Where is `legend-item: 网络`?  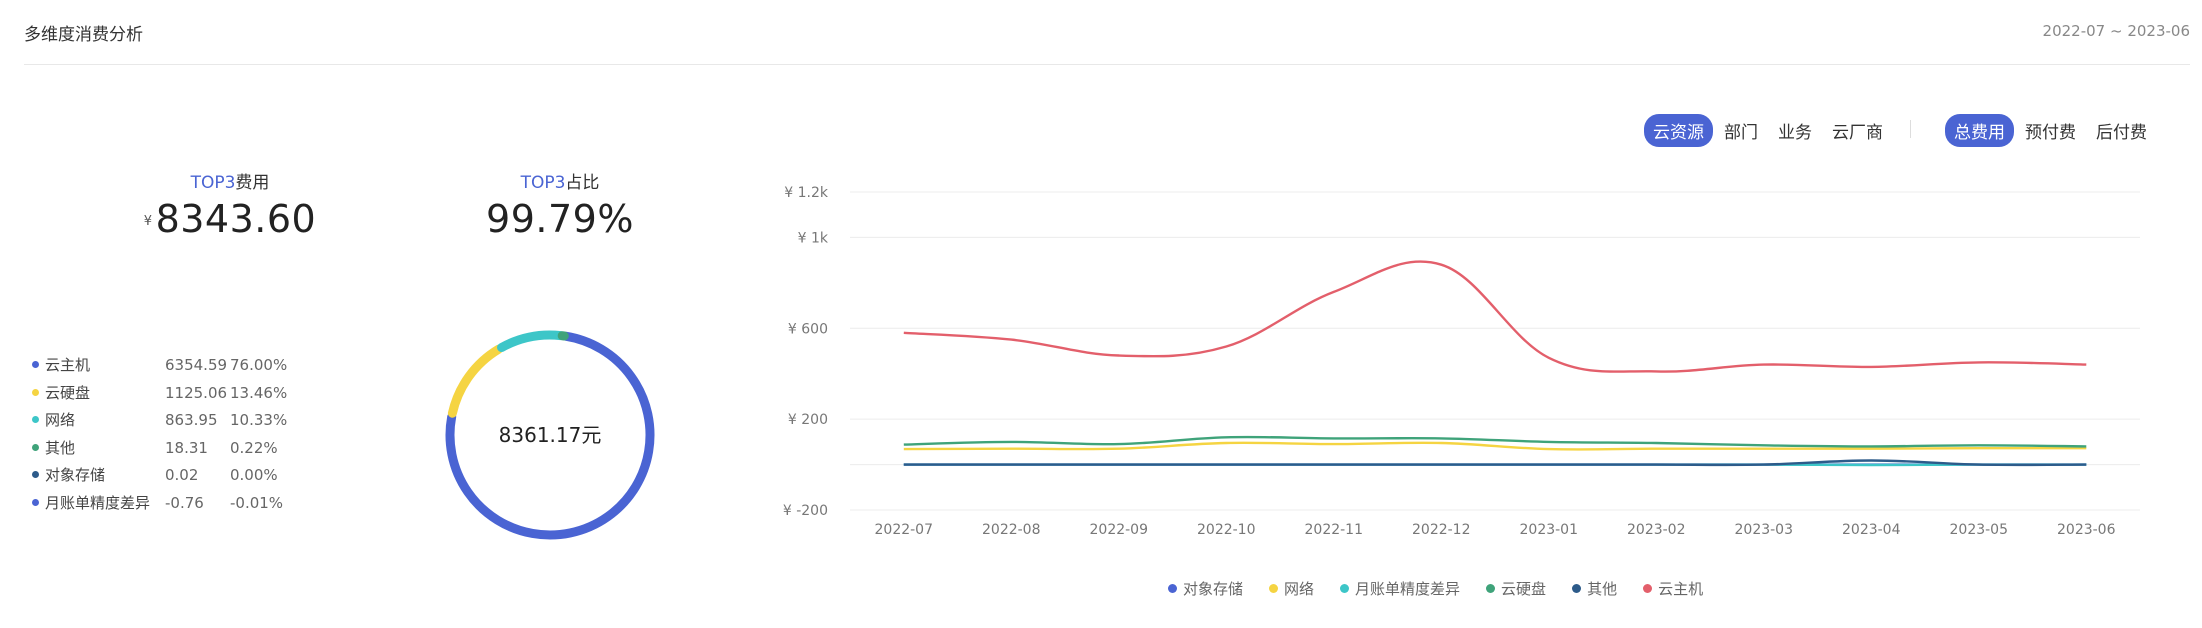 legend-item: 网络 is located at coordinates (1291, 588).